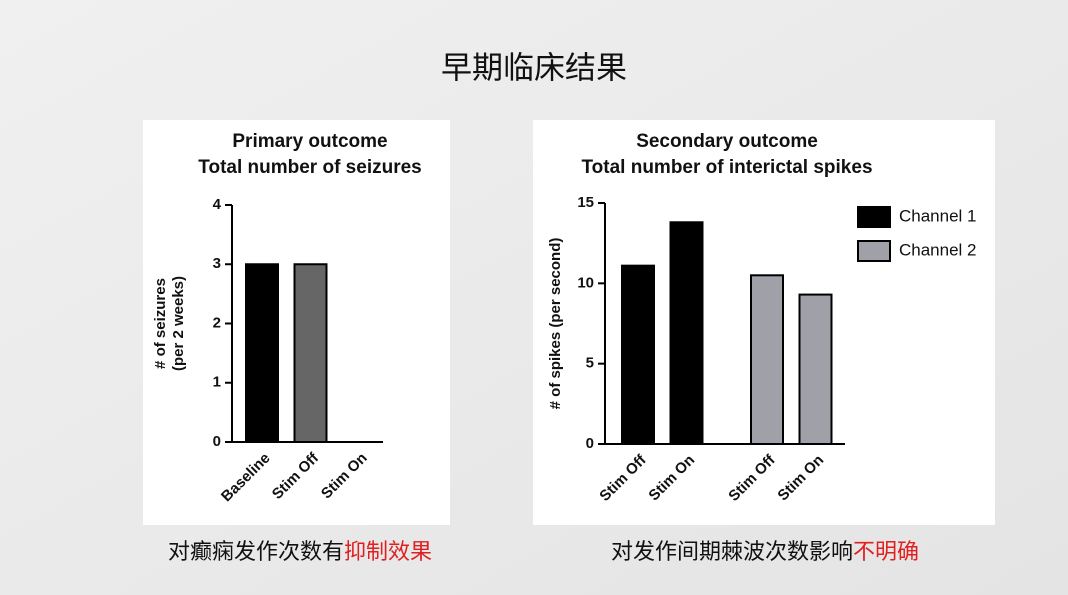  What do you see at coordinates (726, 167) in the screenshot?
I see `chart-title: Total number of interictal spikes` at bounding box center [726, 167].